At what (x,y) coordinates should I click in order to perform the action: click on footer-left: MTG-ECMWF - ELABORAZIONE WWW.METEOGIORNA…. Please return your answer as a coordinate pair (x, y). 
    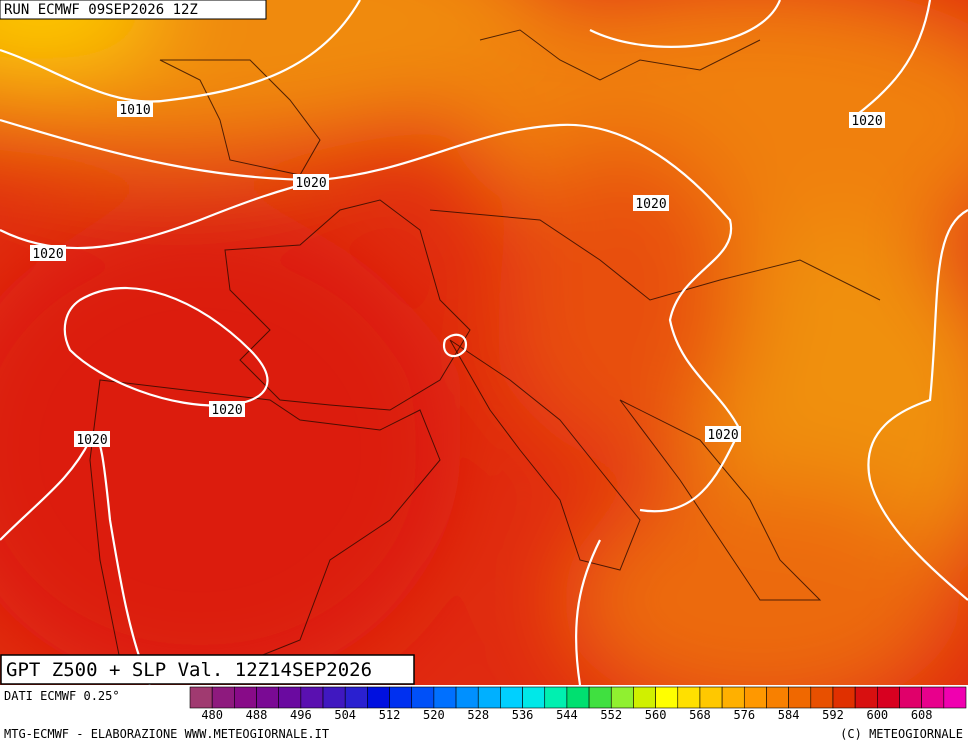
    Looking at the image, I should click on (166, 734).